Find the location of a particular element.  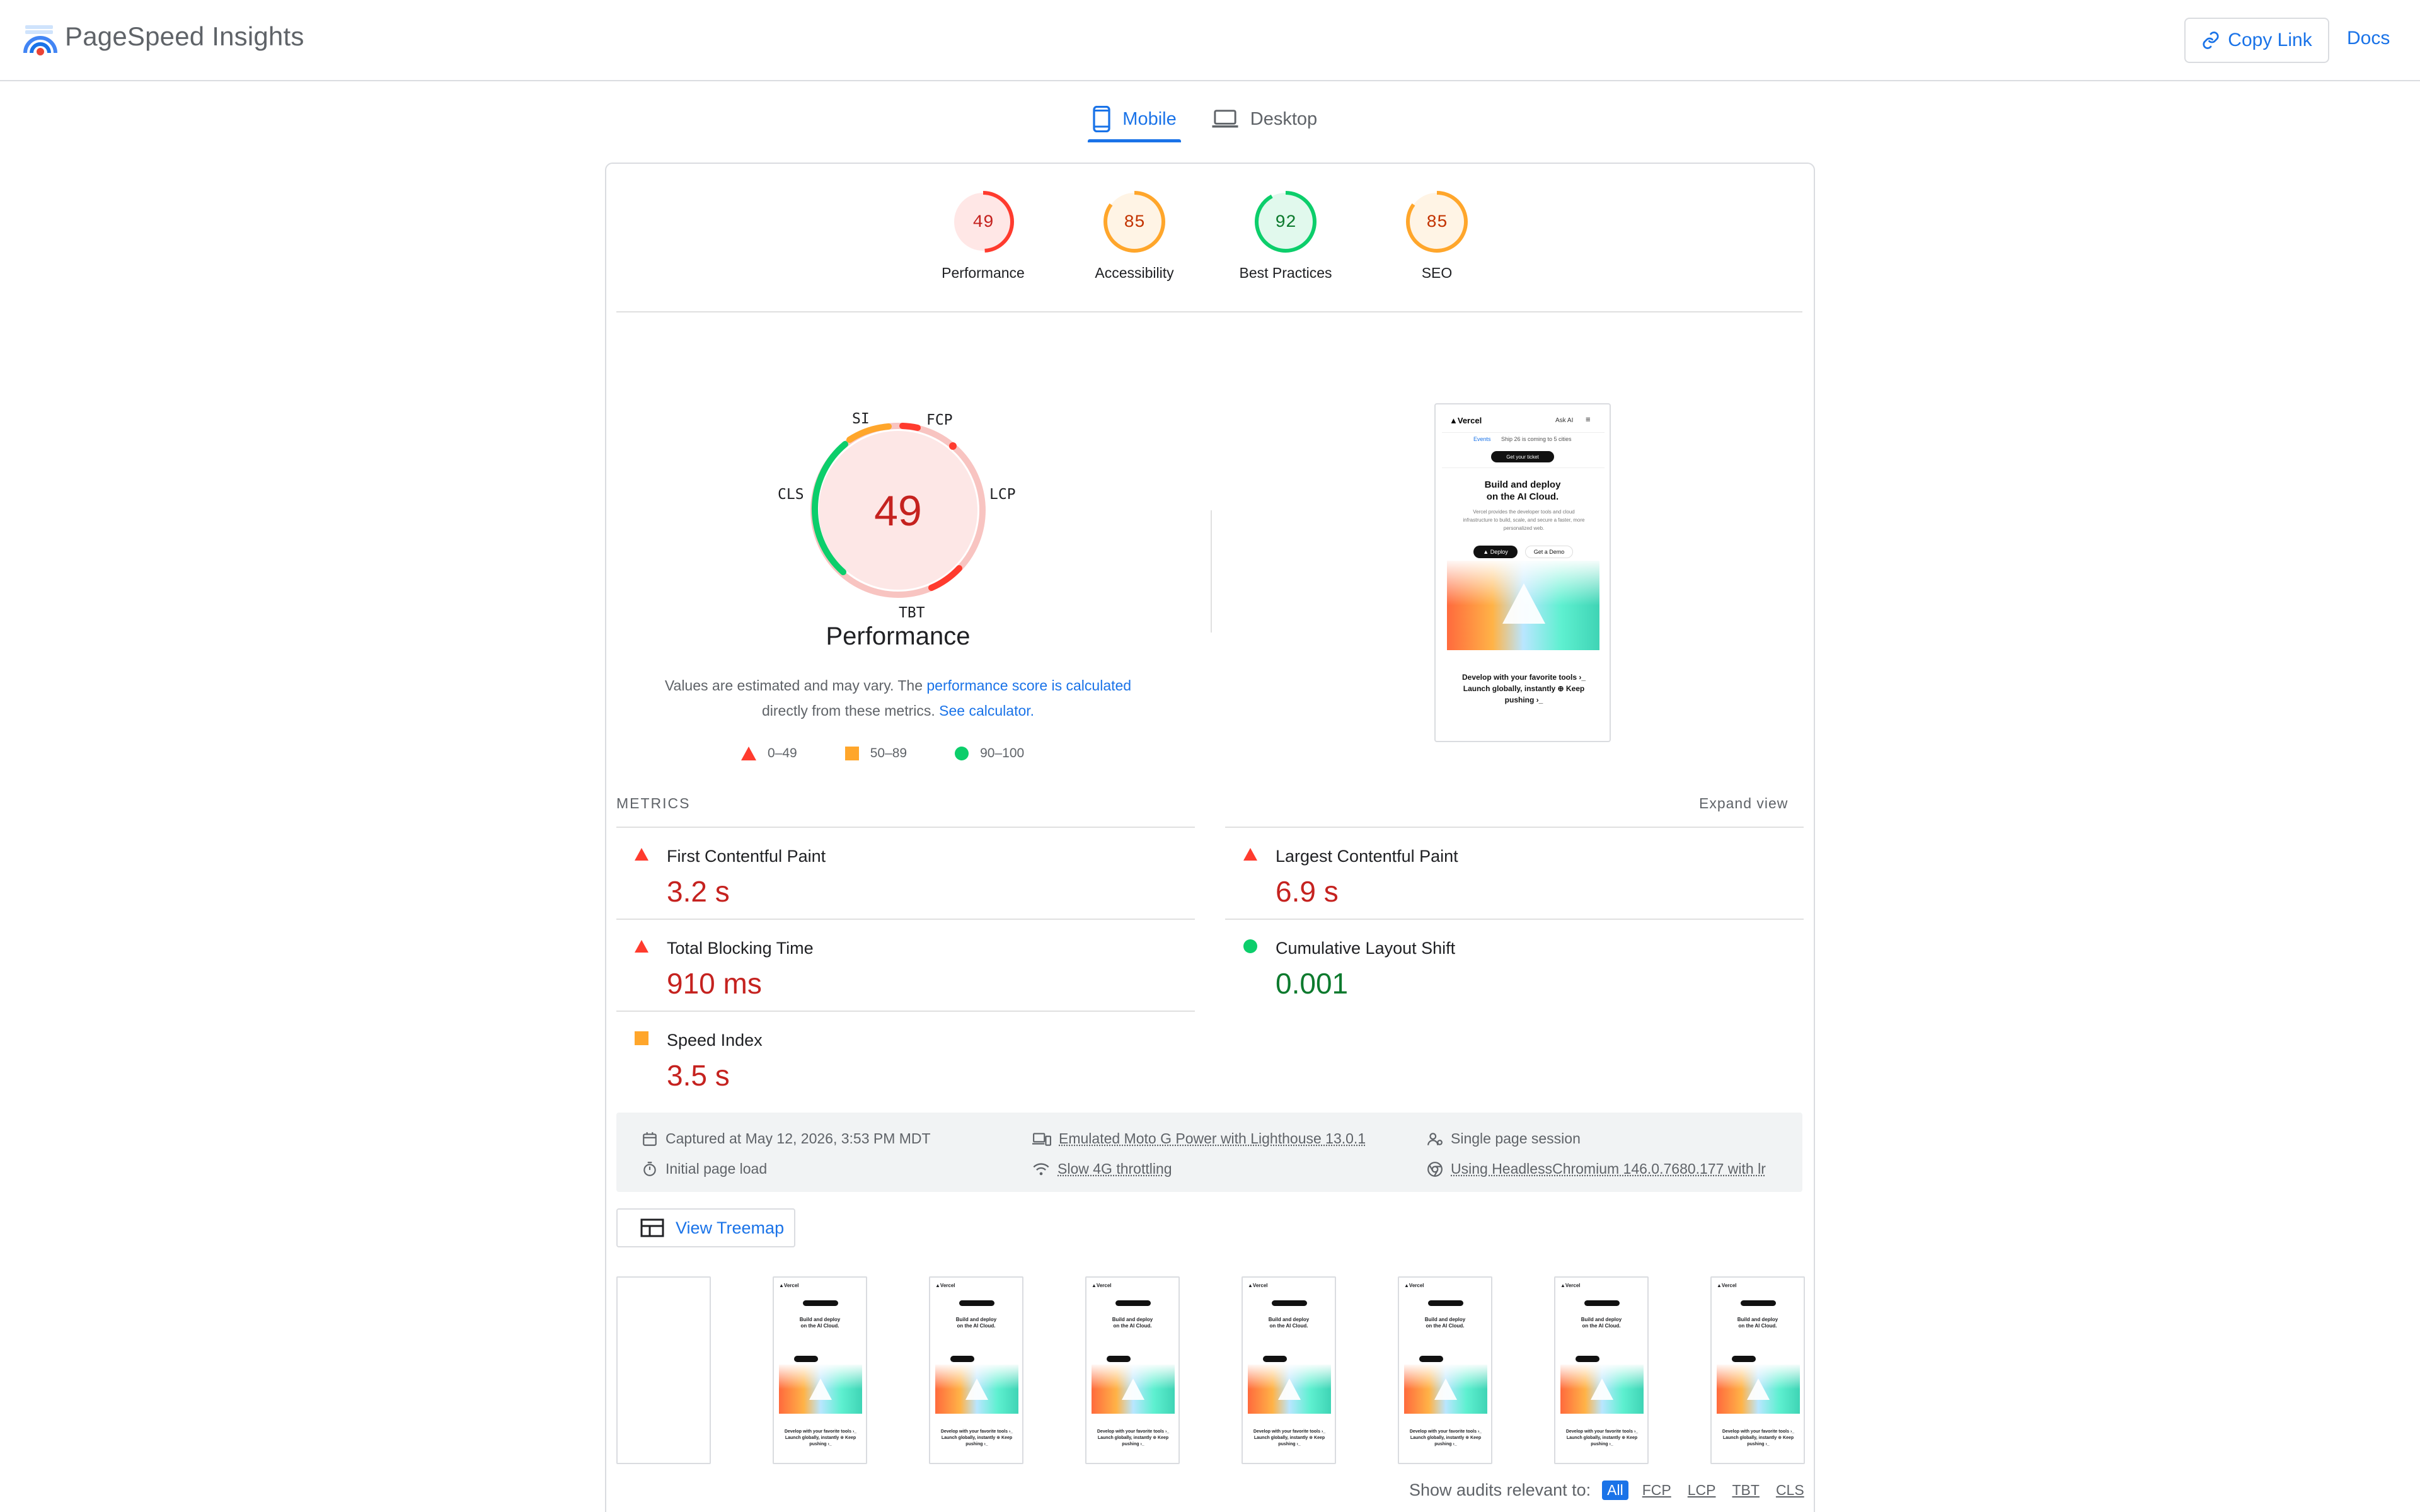

app-title: PageSpeed Insights is located at coordinates (185, 36).